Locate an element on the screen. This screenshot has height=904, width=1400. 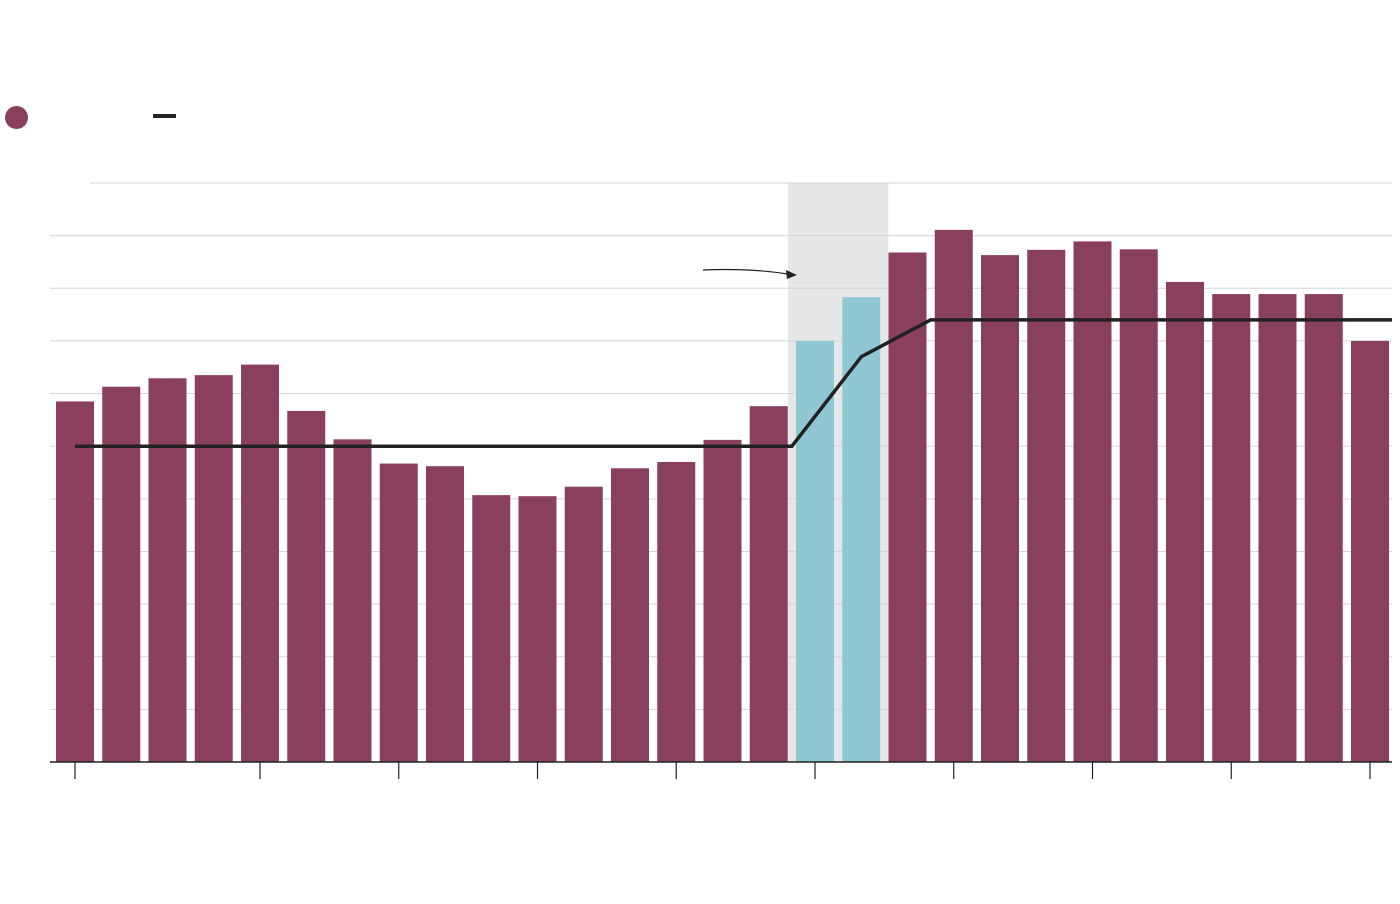
annotation-arrow-line is located at coordinates (745, 271).